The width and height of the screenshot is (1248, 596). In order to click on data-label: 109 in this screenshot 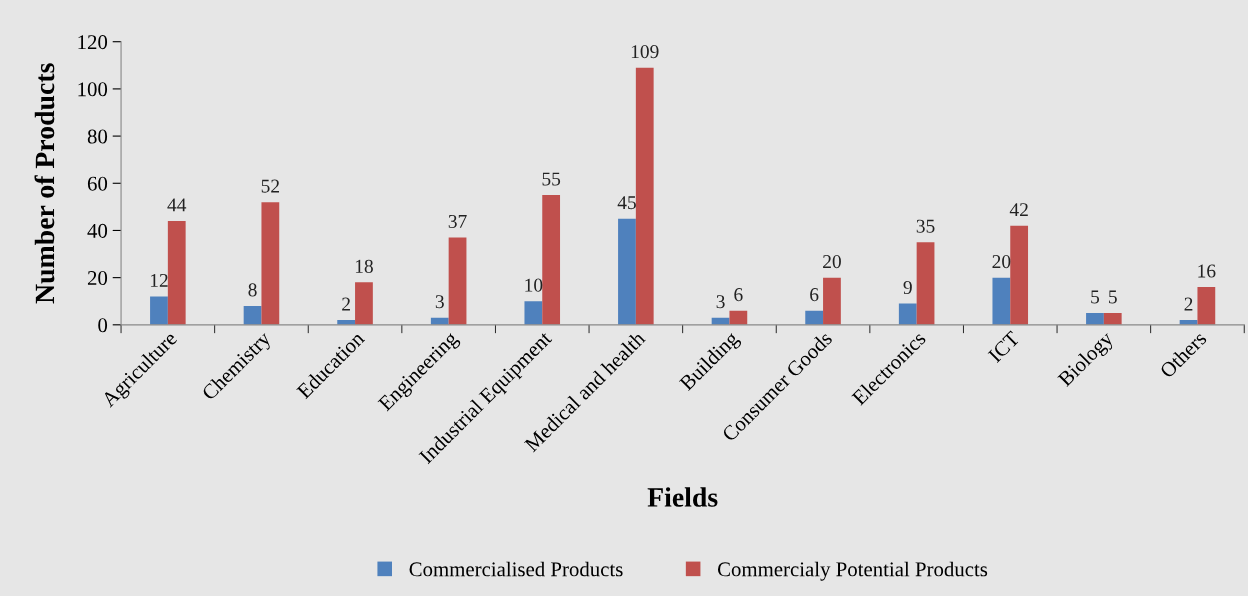, I will do `click(645, 52)`.